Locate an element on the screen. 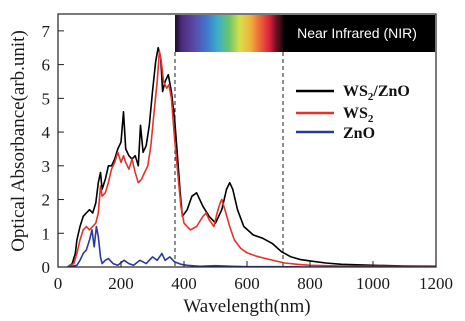  y-tick-label: 0 is located at coordinates (46, 267).